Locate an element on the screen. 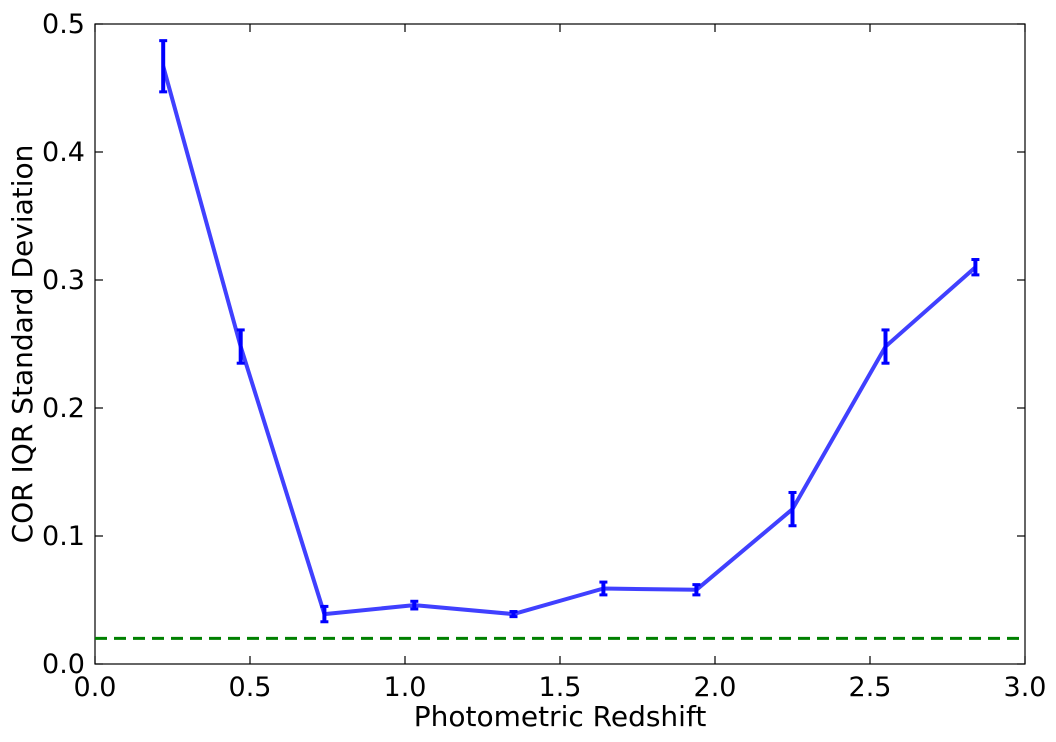  x-tick-label: 3.0 is located at coordinates (1025, 687).